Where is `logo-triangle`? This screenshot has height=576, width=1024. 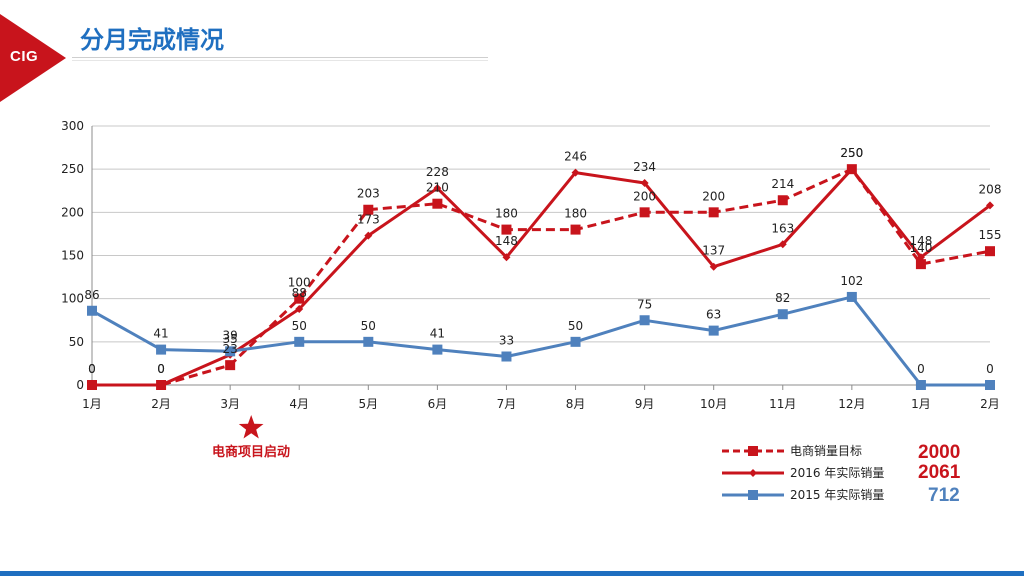 logo-triangle is located at coordinates (33, 58).